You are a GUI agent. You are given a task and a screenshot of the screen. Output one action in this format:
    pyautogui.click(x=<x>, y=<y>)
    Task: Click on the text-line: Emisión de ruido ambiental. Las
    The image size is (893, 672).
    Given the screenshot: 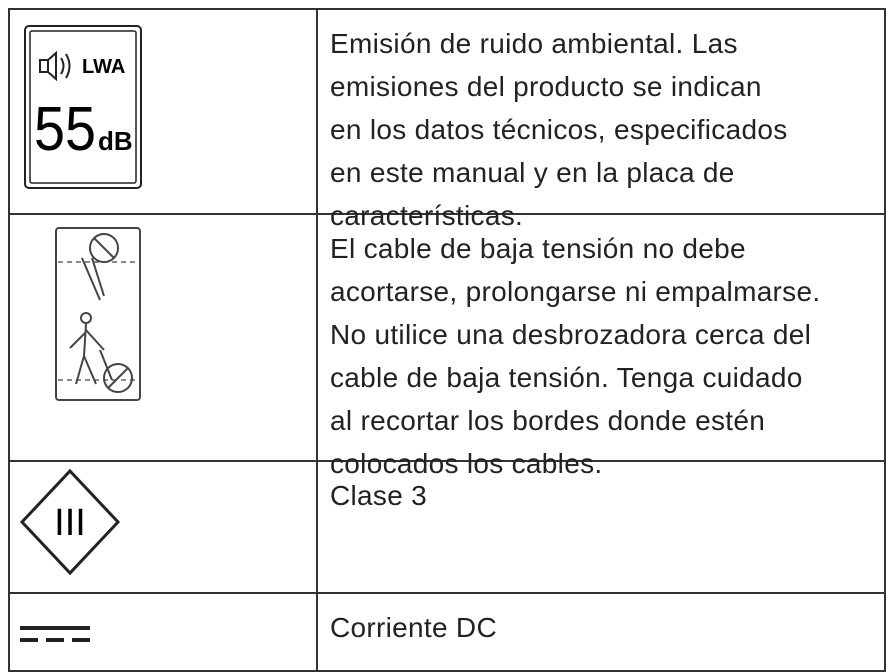 What is the action you would take?
    pyautogui.click(x=534, y=43)
    